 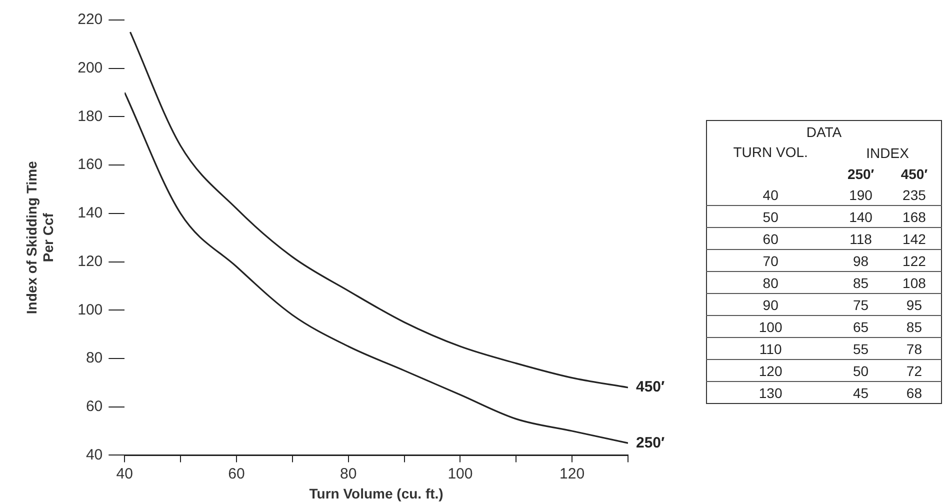 I want to click on text: 118, so click(x=861, y=239).